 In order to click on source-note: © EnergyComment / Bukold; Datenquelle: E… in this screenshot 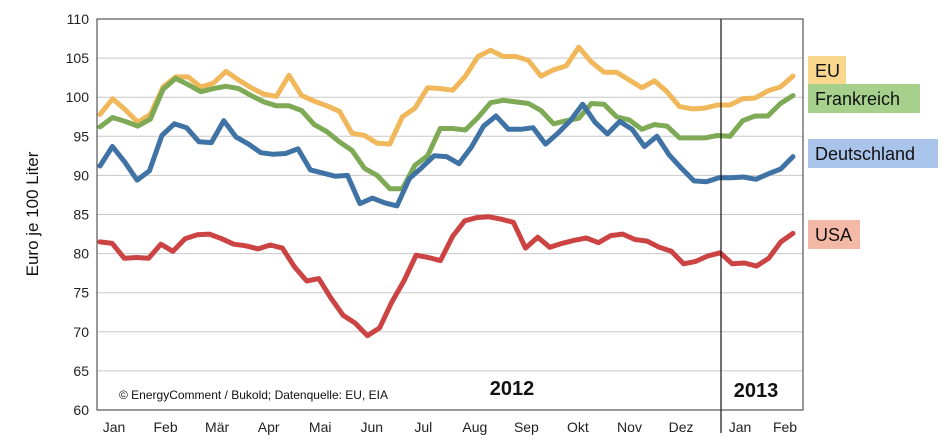, I will do `click(253, 395)`.